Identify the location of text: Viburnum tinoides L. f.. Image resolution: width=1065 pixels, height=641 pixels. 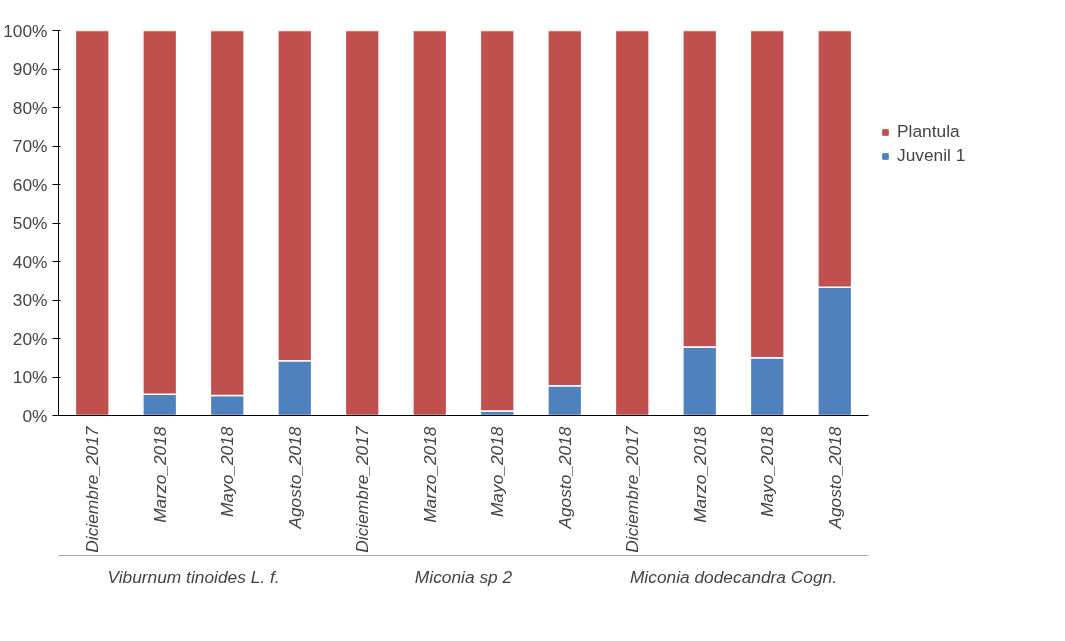
(193, 576).